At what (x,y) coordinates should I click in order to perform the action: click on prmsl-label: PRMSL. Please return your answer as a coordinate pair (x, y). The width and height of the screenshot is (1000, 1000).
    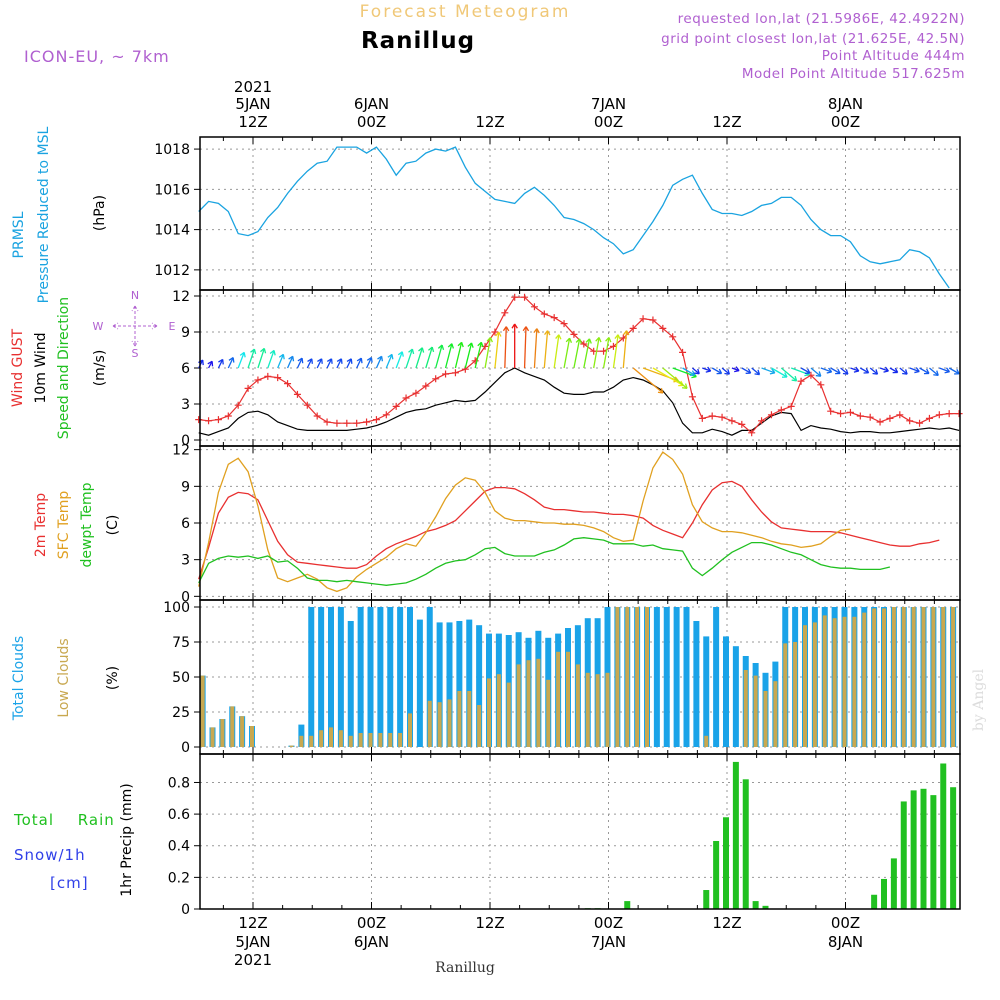
    Looking at the image, I should click on (19, 234).